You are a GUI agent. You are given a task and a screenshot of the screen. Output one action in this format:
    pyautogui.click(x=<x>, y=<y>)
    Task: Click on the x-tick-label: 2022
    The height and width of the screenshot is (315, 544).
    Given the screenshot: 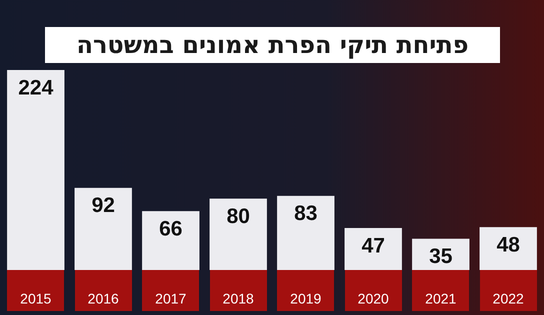 What is the action you would take?
    pyautogui.click(x=508, y=298)
    